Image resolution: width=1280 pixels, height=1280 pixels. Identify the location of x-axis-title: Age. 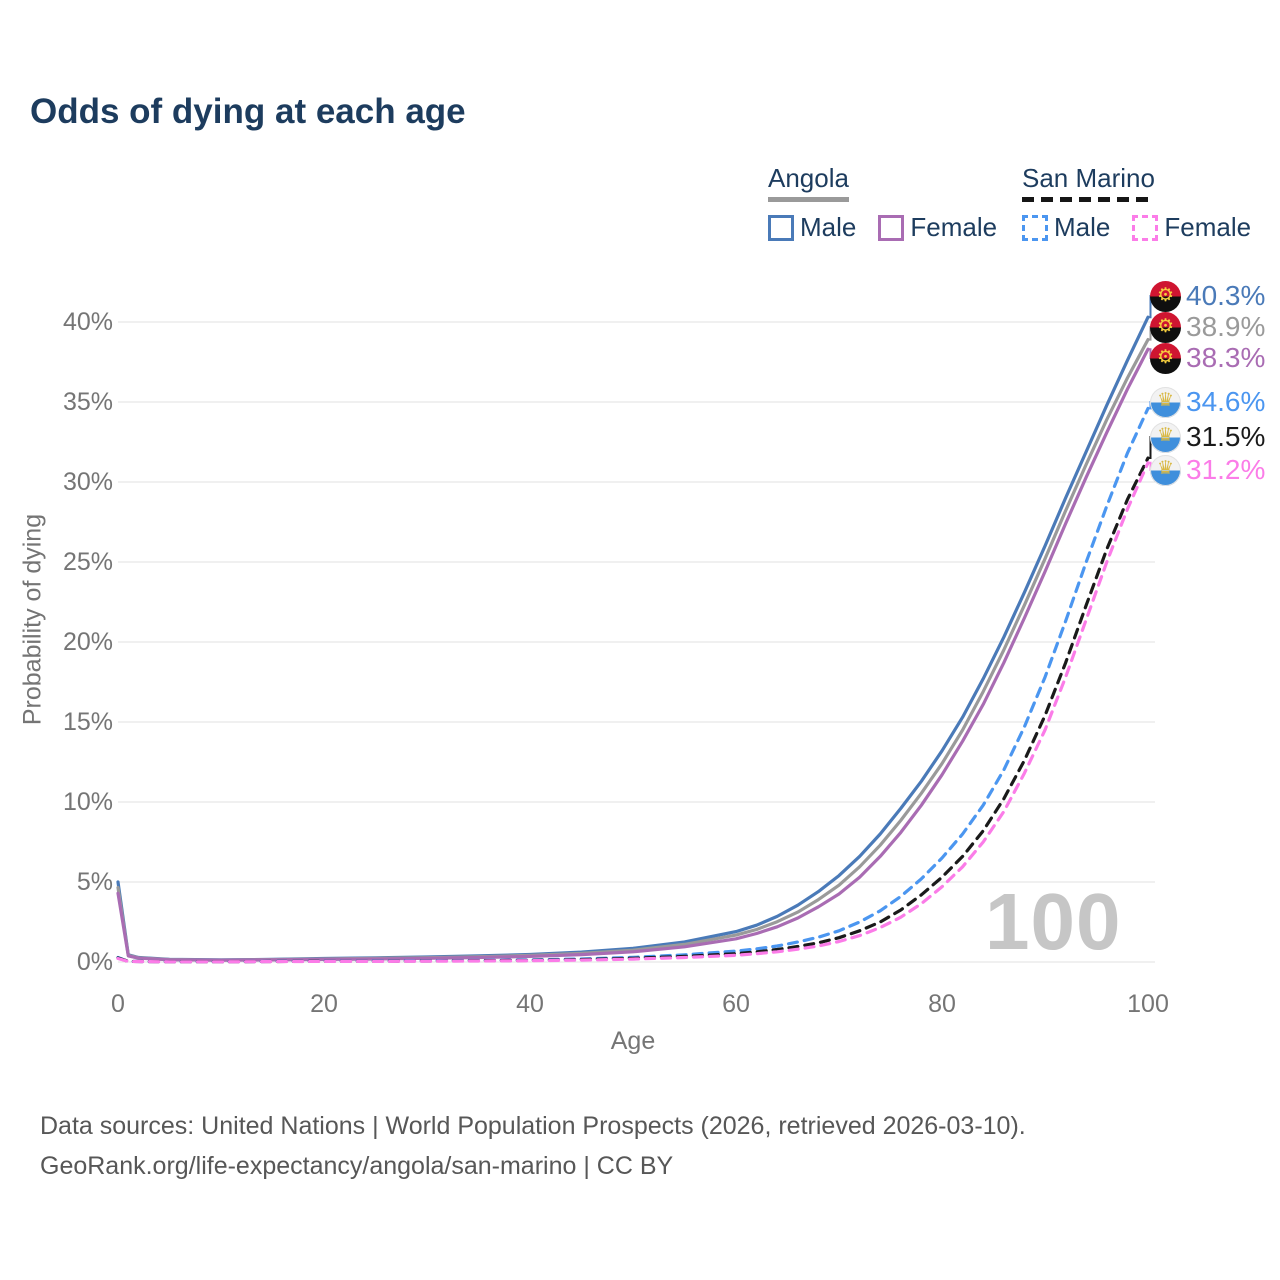
(633, 1041).